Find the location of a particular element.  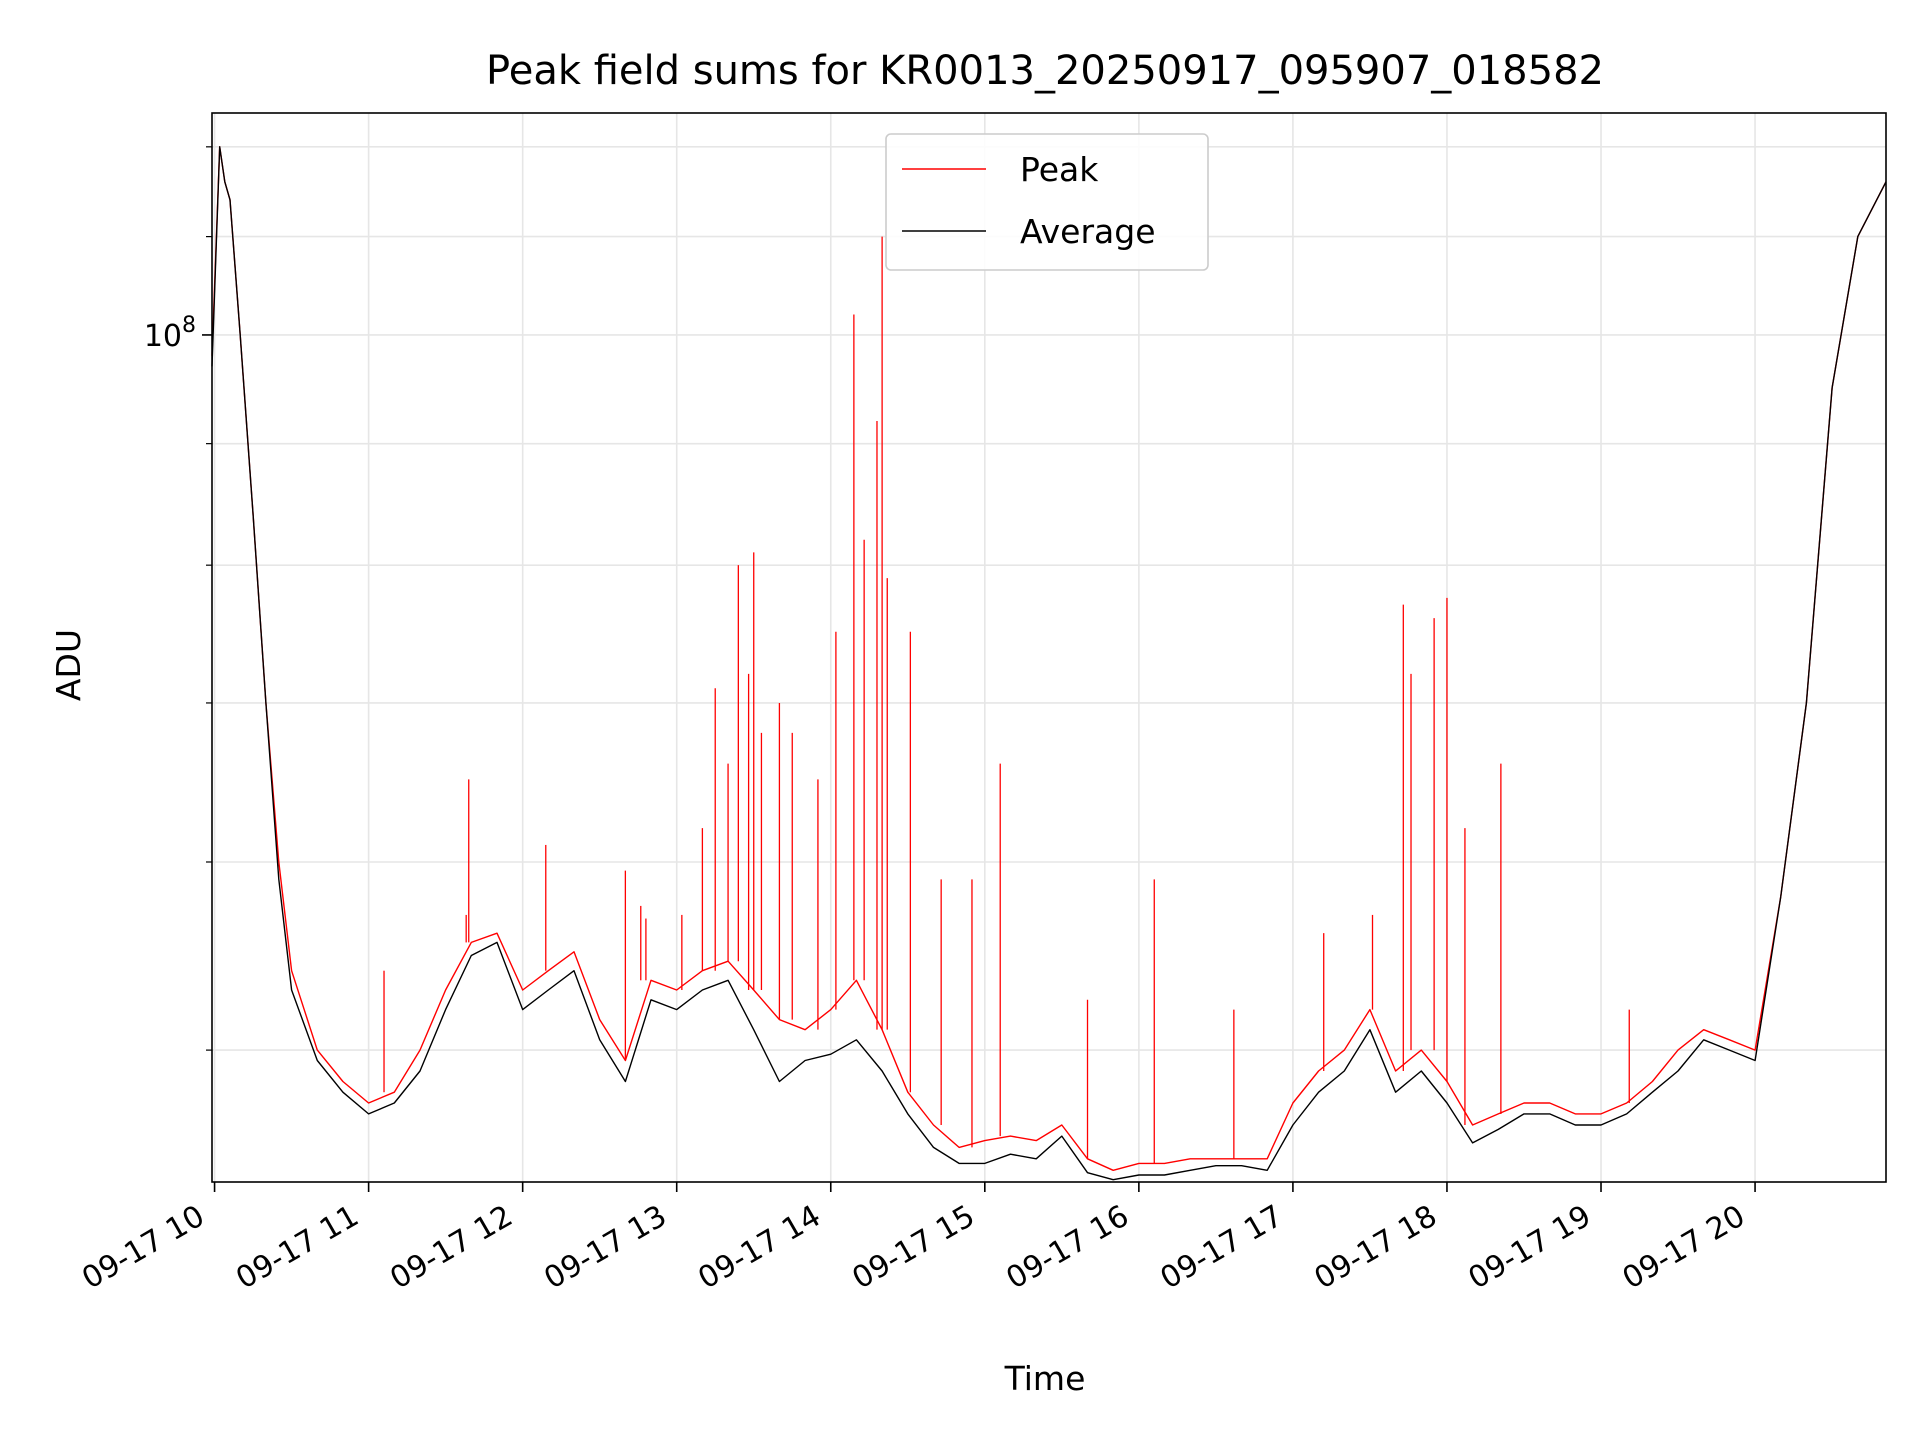

legend-label-average: Average is located at coordinates (1088, 231).